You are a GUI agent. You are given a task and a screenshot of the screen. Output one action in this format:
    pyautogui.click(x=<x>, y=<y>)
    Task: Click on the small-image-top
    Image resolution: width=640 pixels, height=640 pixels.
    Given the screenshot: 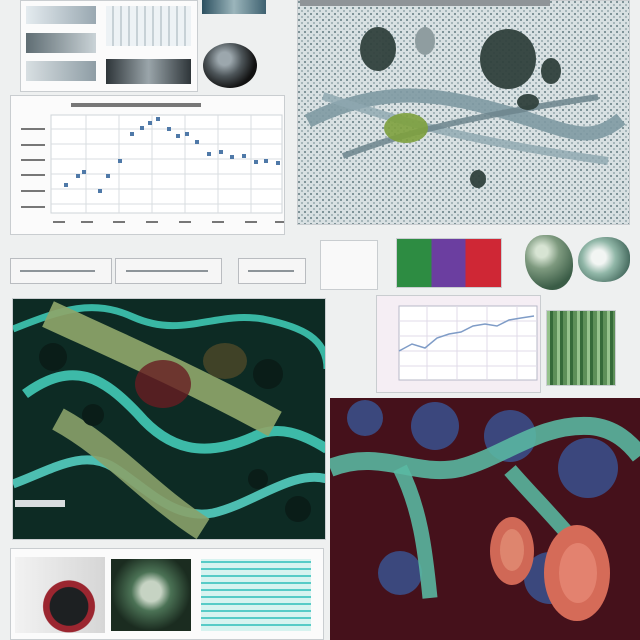 What is the action you would take?
    pyautogui.click(x=234, y=7)
    